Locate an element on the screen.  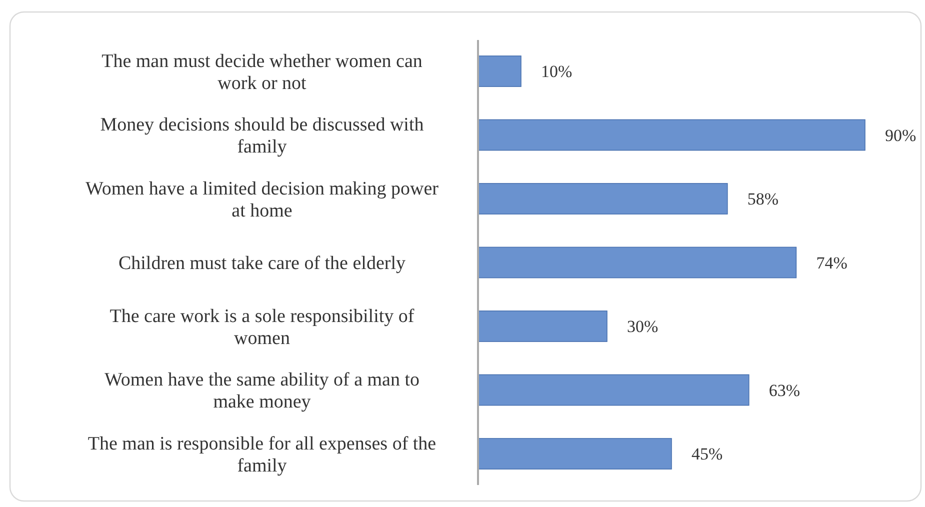
data-label: 63% is located at coordinates (784, 390).